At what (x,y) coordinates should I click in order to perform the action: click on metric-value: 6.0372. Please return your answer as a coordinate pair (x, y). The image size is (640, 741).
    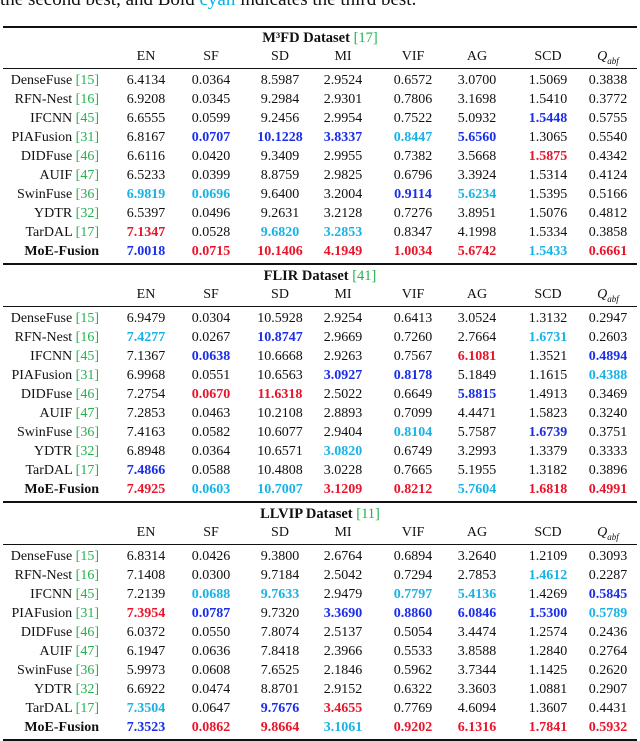
    Looking at the image, I should click on (146, 632).